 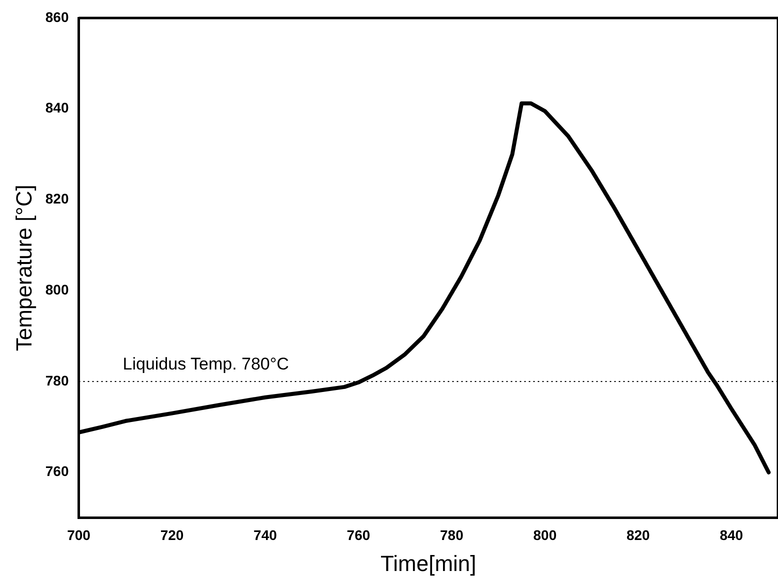 I want to click on x-tick-label: 760, so click(x=358, y=535).